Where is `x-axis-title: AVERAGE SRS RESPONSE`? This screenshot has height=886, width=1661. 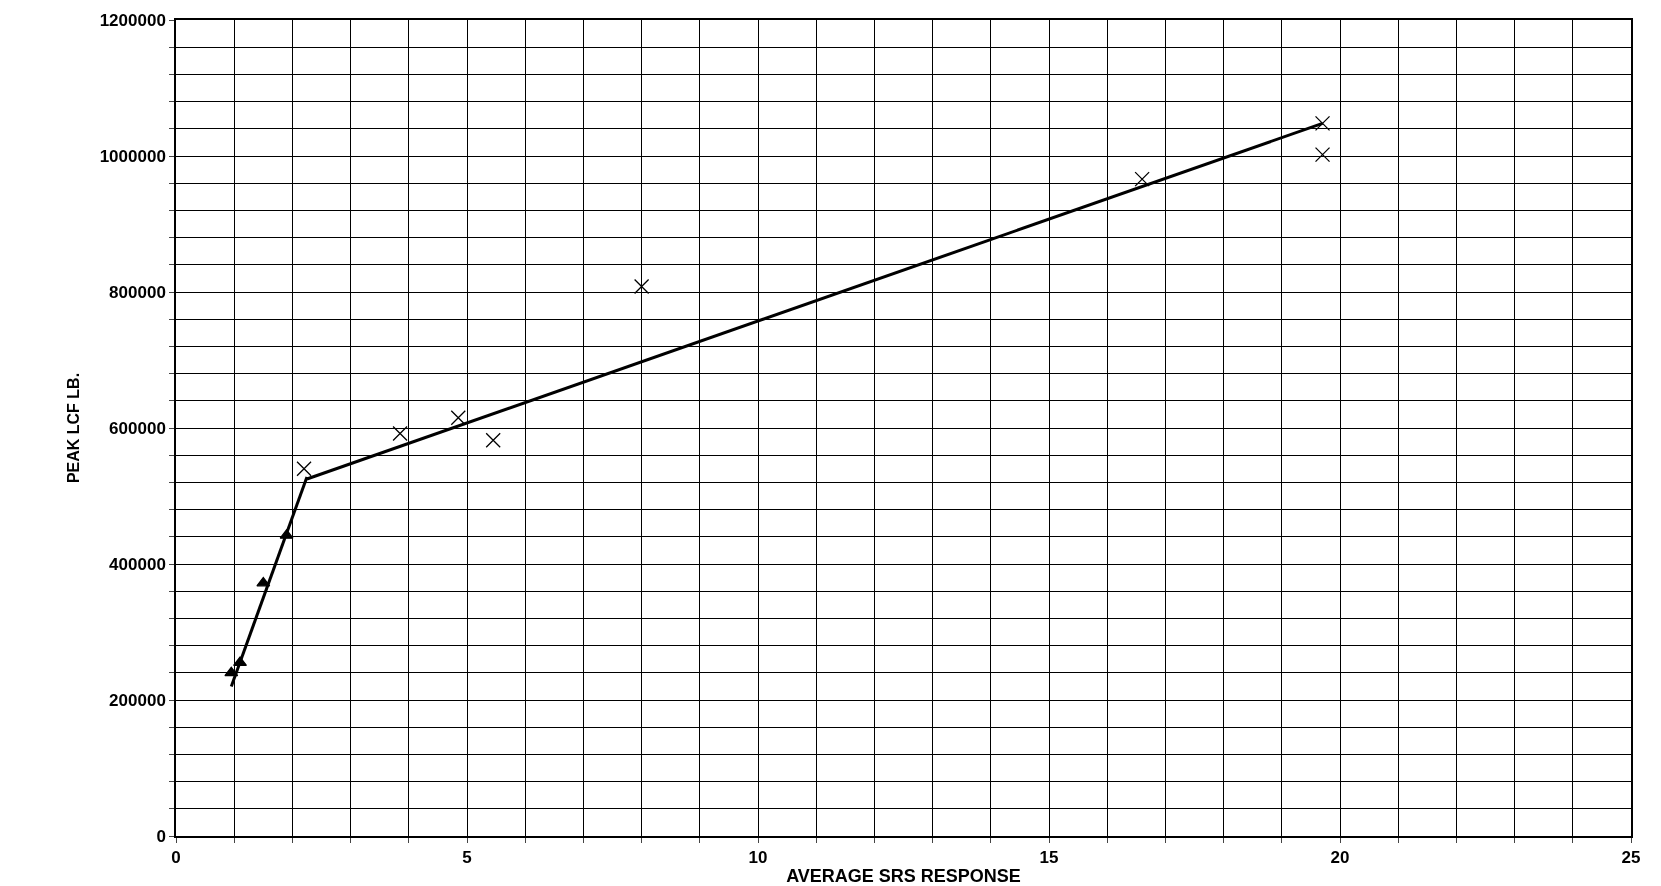 x-axis-title: AVERAGE SRS RESPONSE is located at coordinates (903, 876).